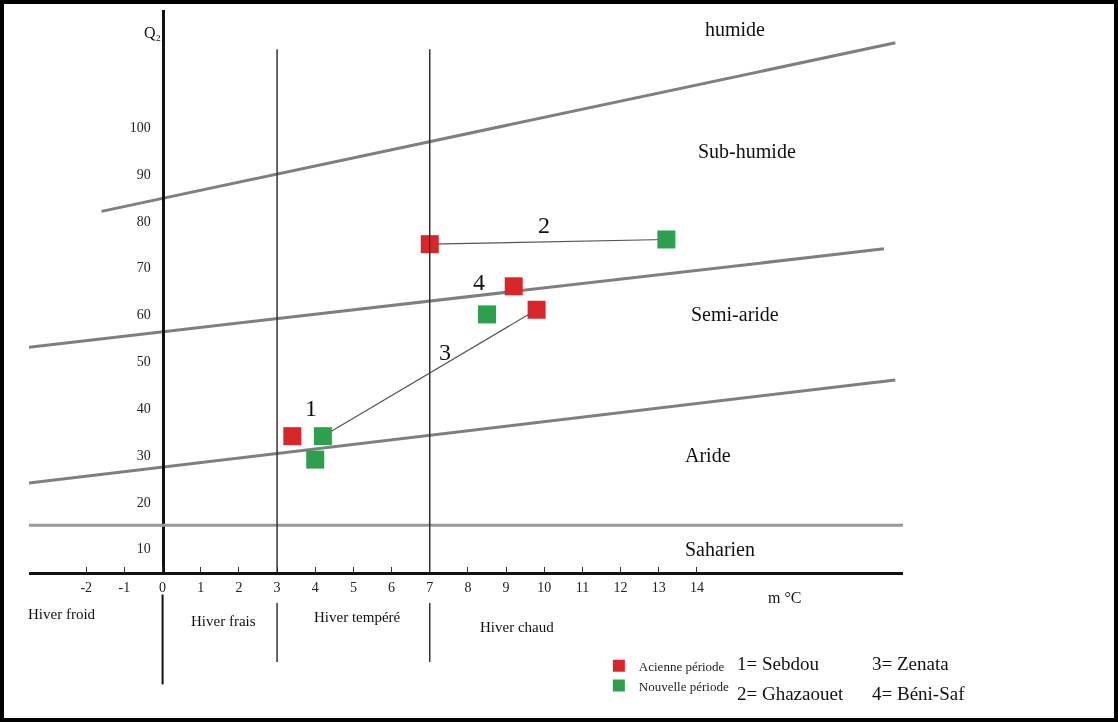 This screenshot has height=722, width=1118. Describe the element at coordinates (223, 621) in the screenshot. I see `text: Hiver frais` at that location.